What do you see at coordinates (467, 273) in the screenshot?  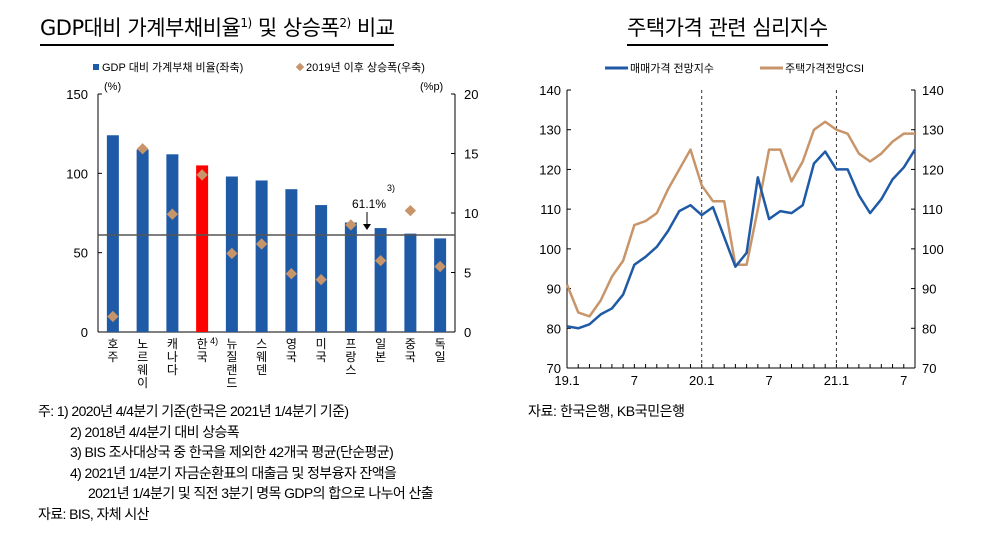 I see `right-tick-label: 5` at bounding box center [467, 273].